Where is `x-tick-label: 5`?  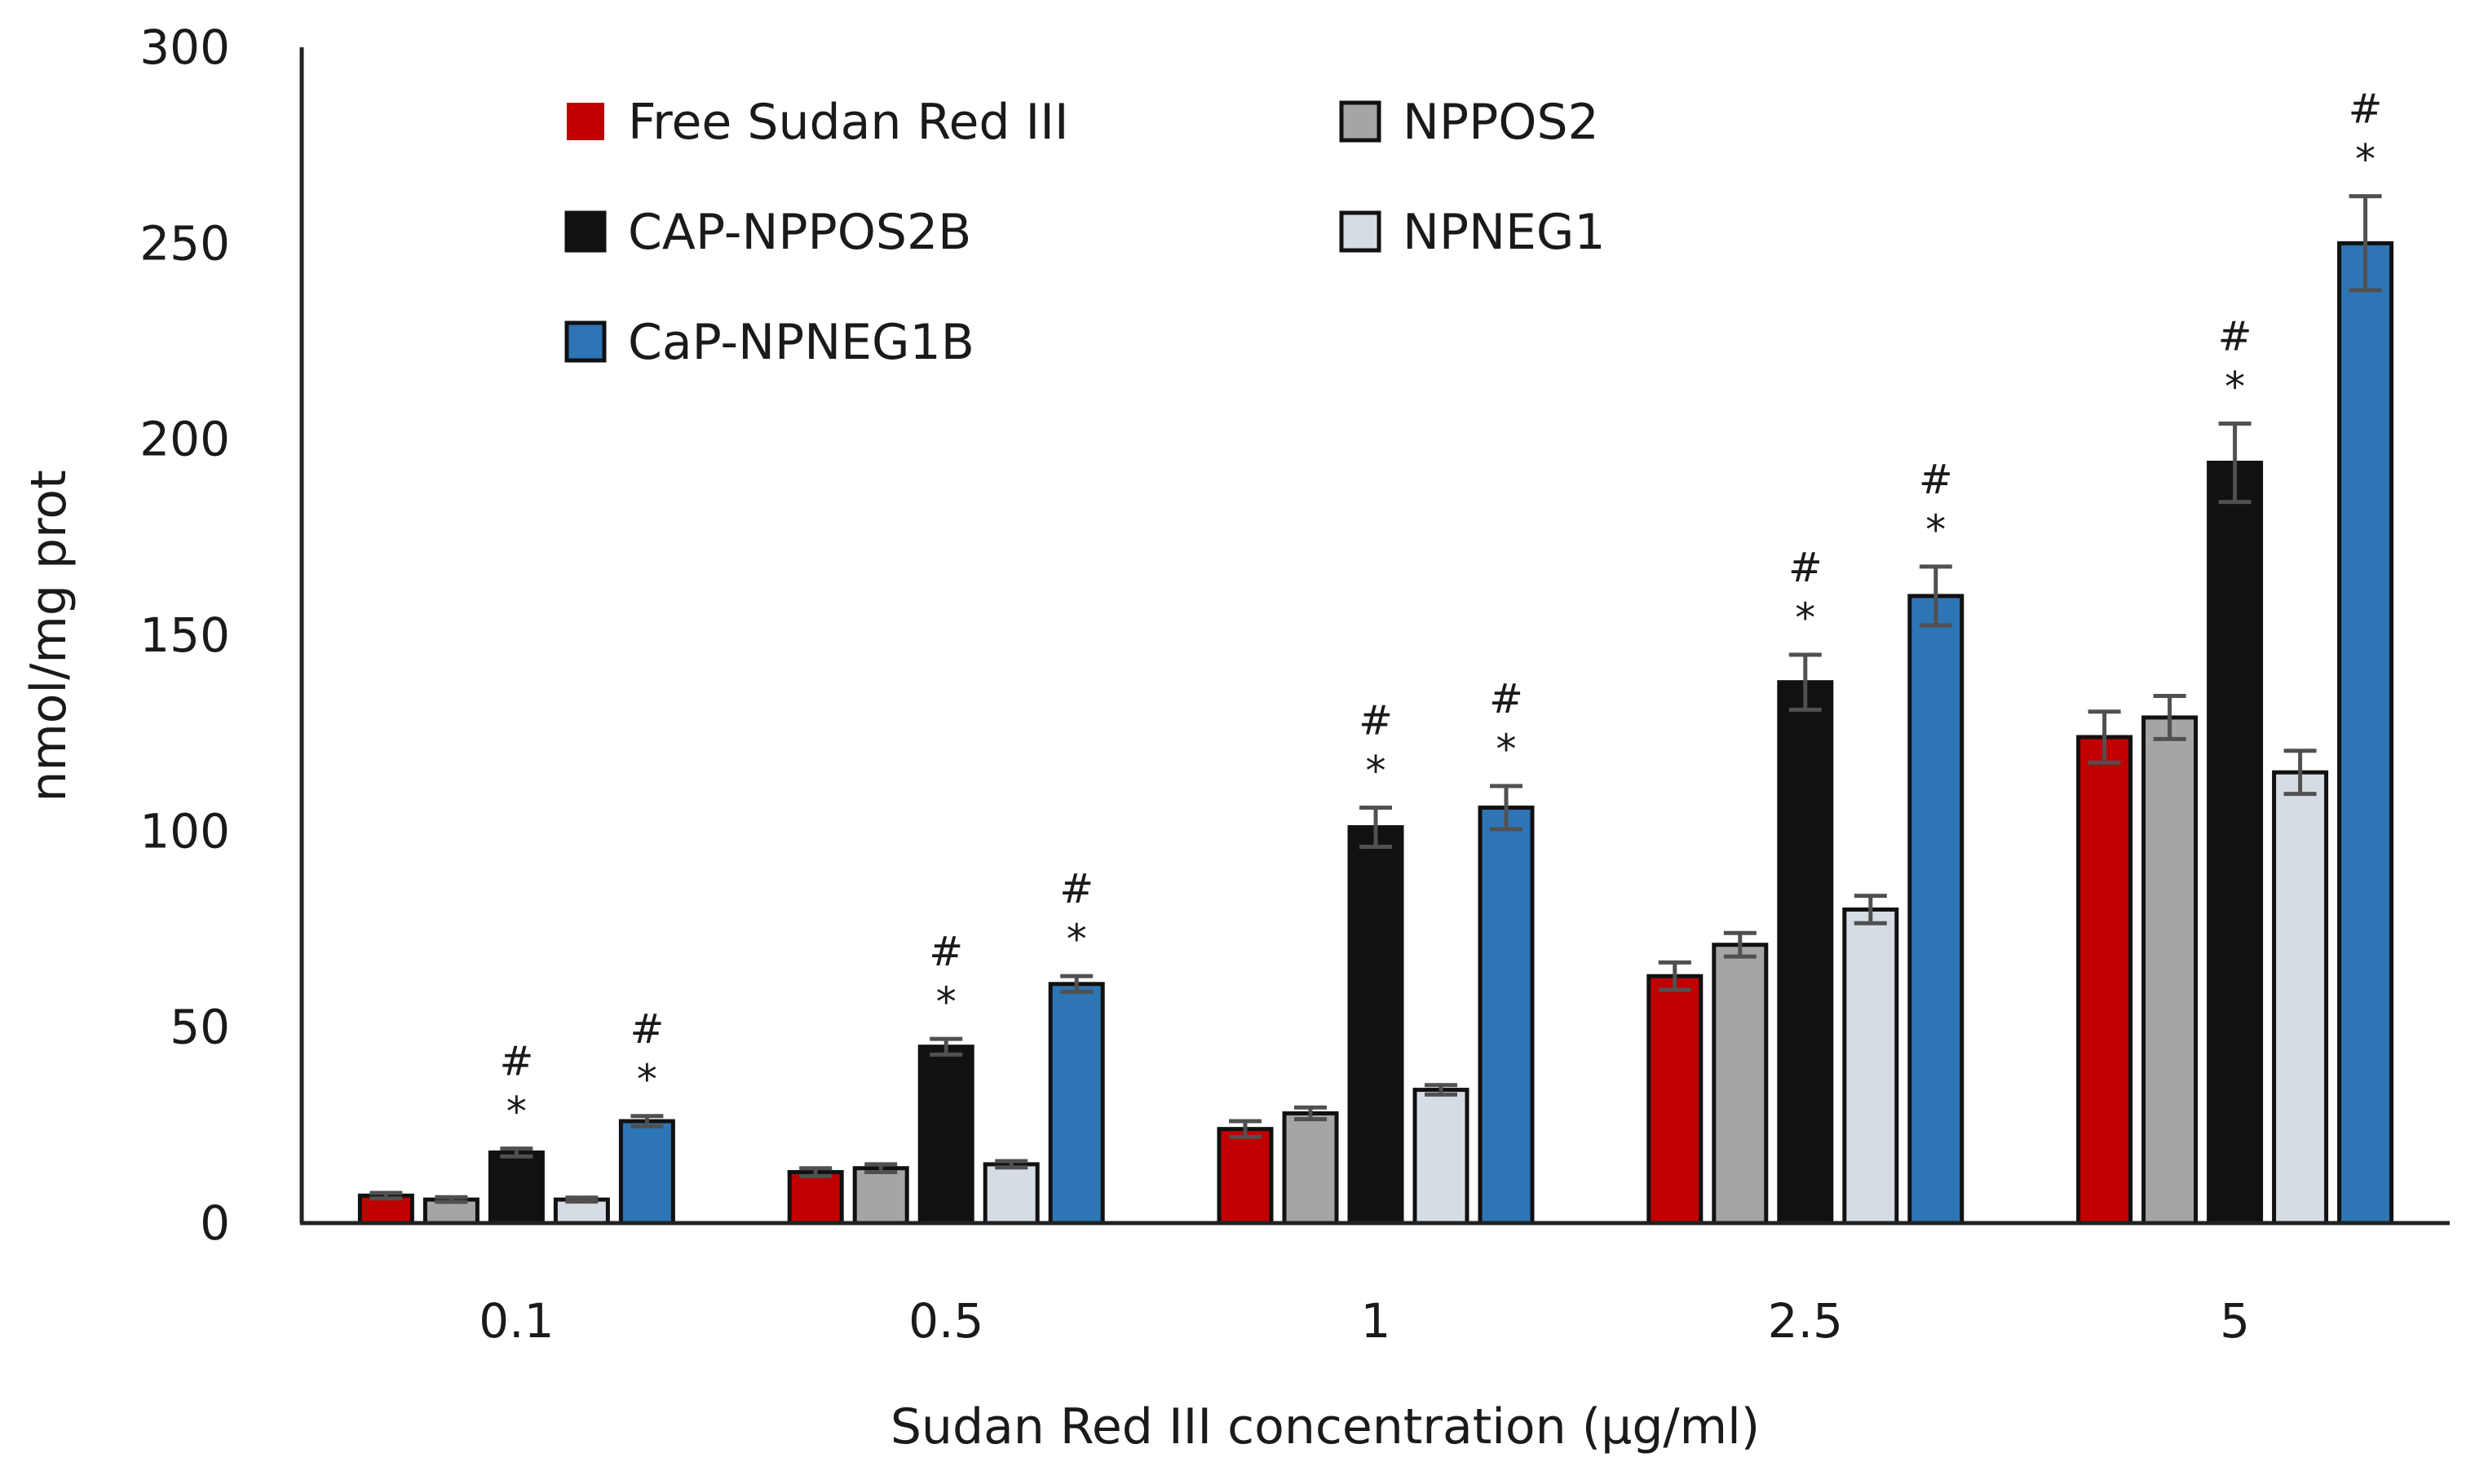 x-tick-label: 5 is located at coordinates (2235, 1321).